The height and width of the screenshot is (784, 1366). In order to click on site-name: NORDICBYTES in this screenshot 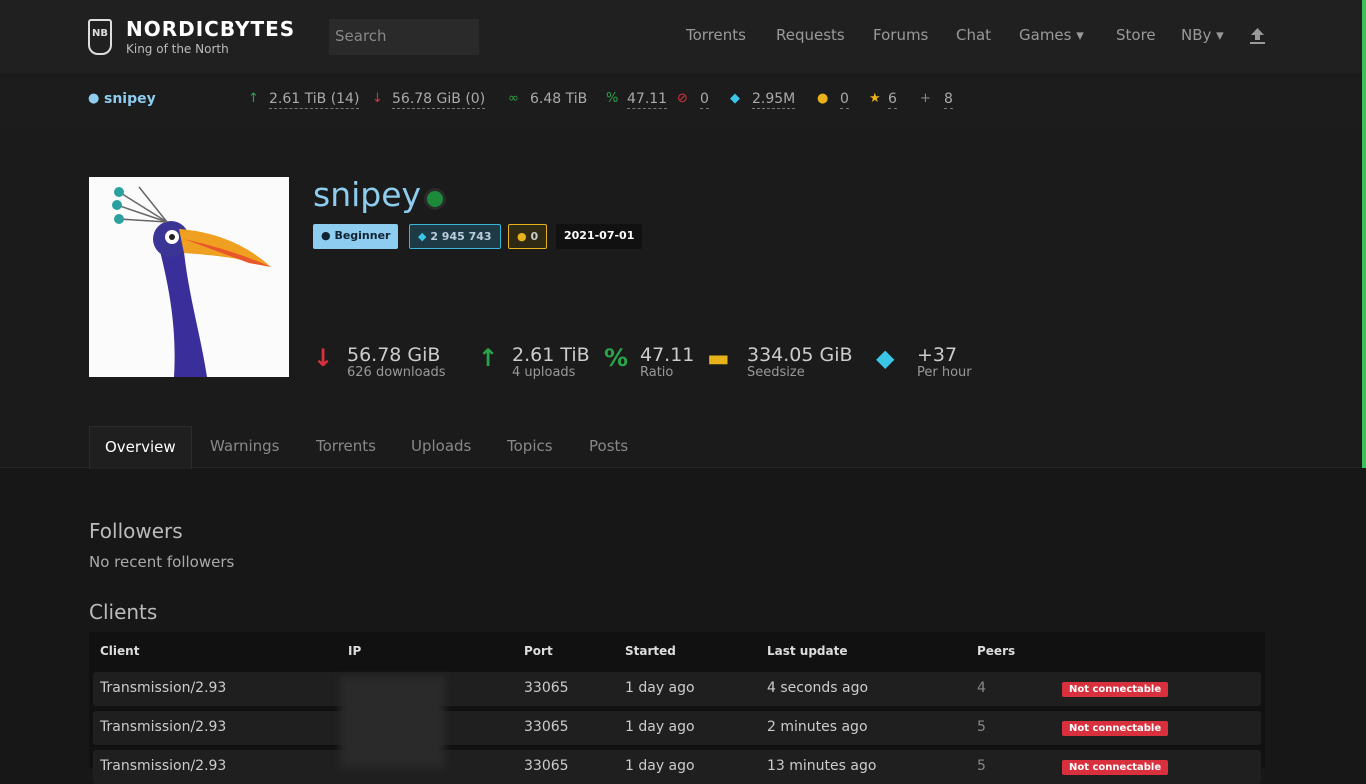, I will do `click(211, 29)`.